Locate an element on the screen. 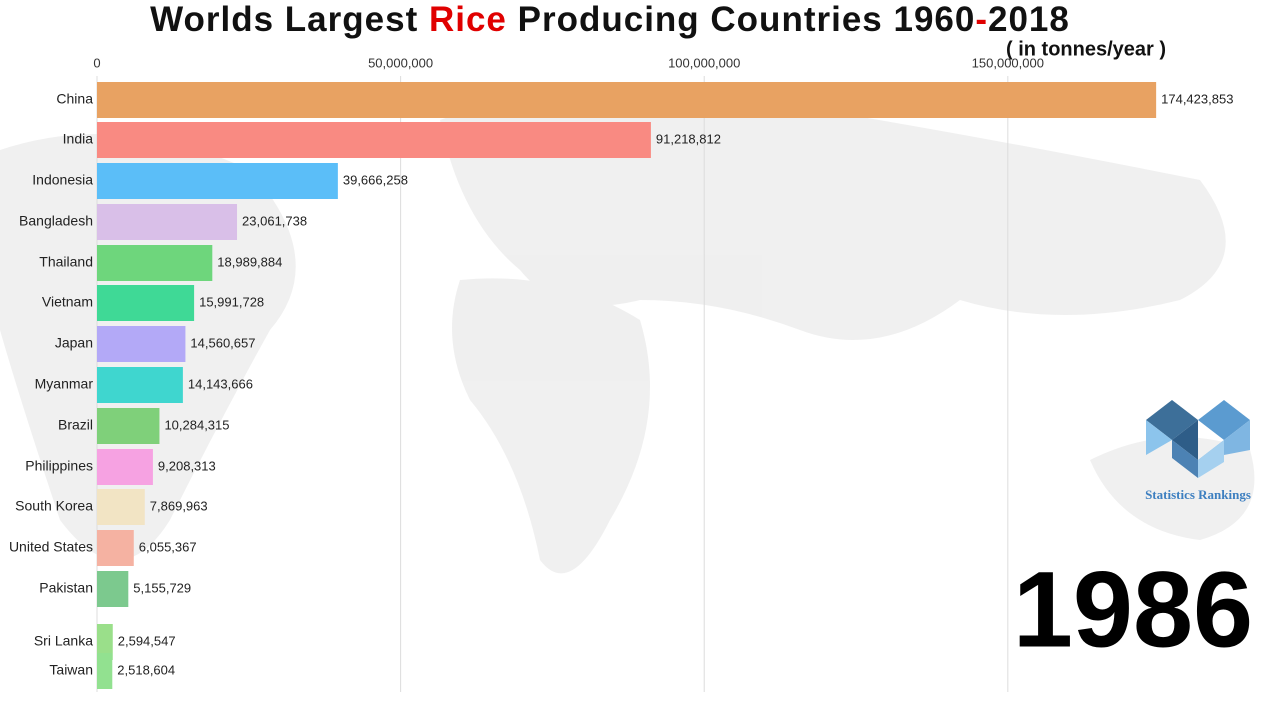  value-label: 15,991,728 is located at coordinates (231, 301).